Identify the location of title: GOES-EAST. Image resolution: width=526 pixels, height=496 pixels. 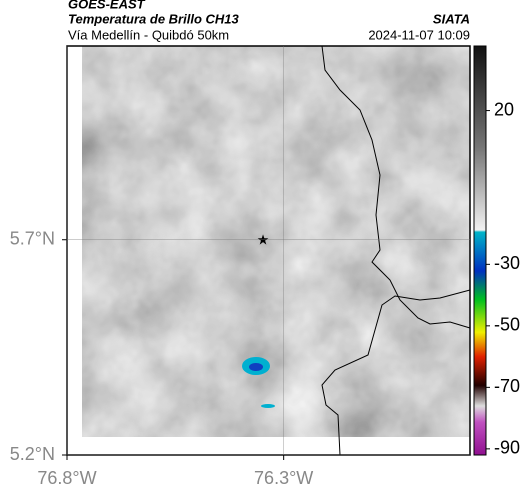
(107, 5).